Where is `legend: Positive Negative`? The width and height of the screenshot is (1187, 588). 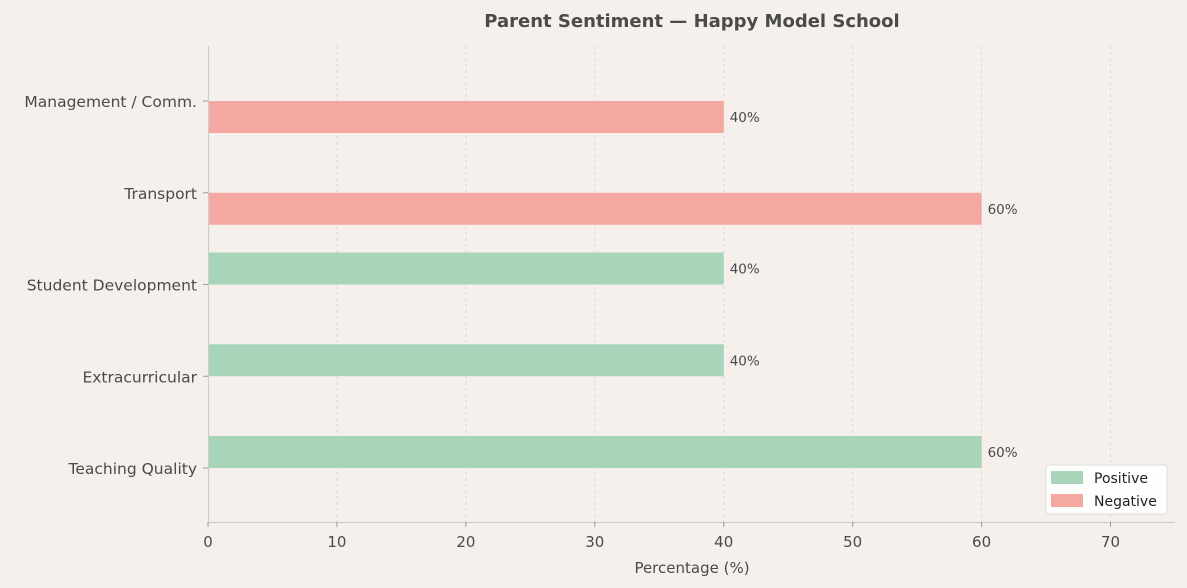
legend: Positive Negative is located at coordinates (1106, 489).